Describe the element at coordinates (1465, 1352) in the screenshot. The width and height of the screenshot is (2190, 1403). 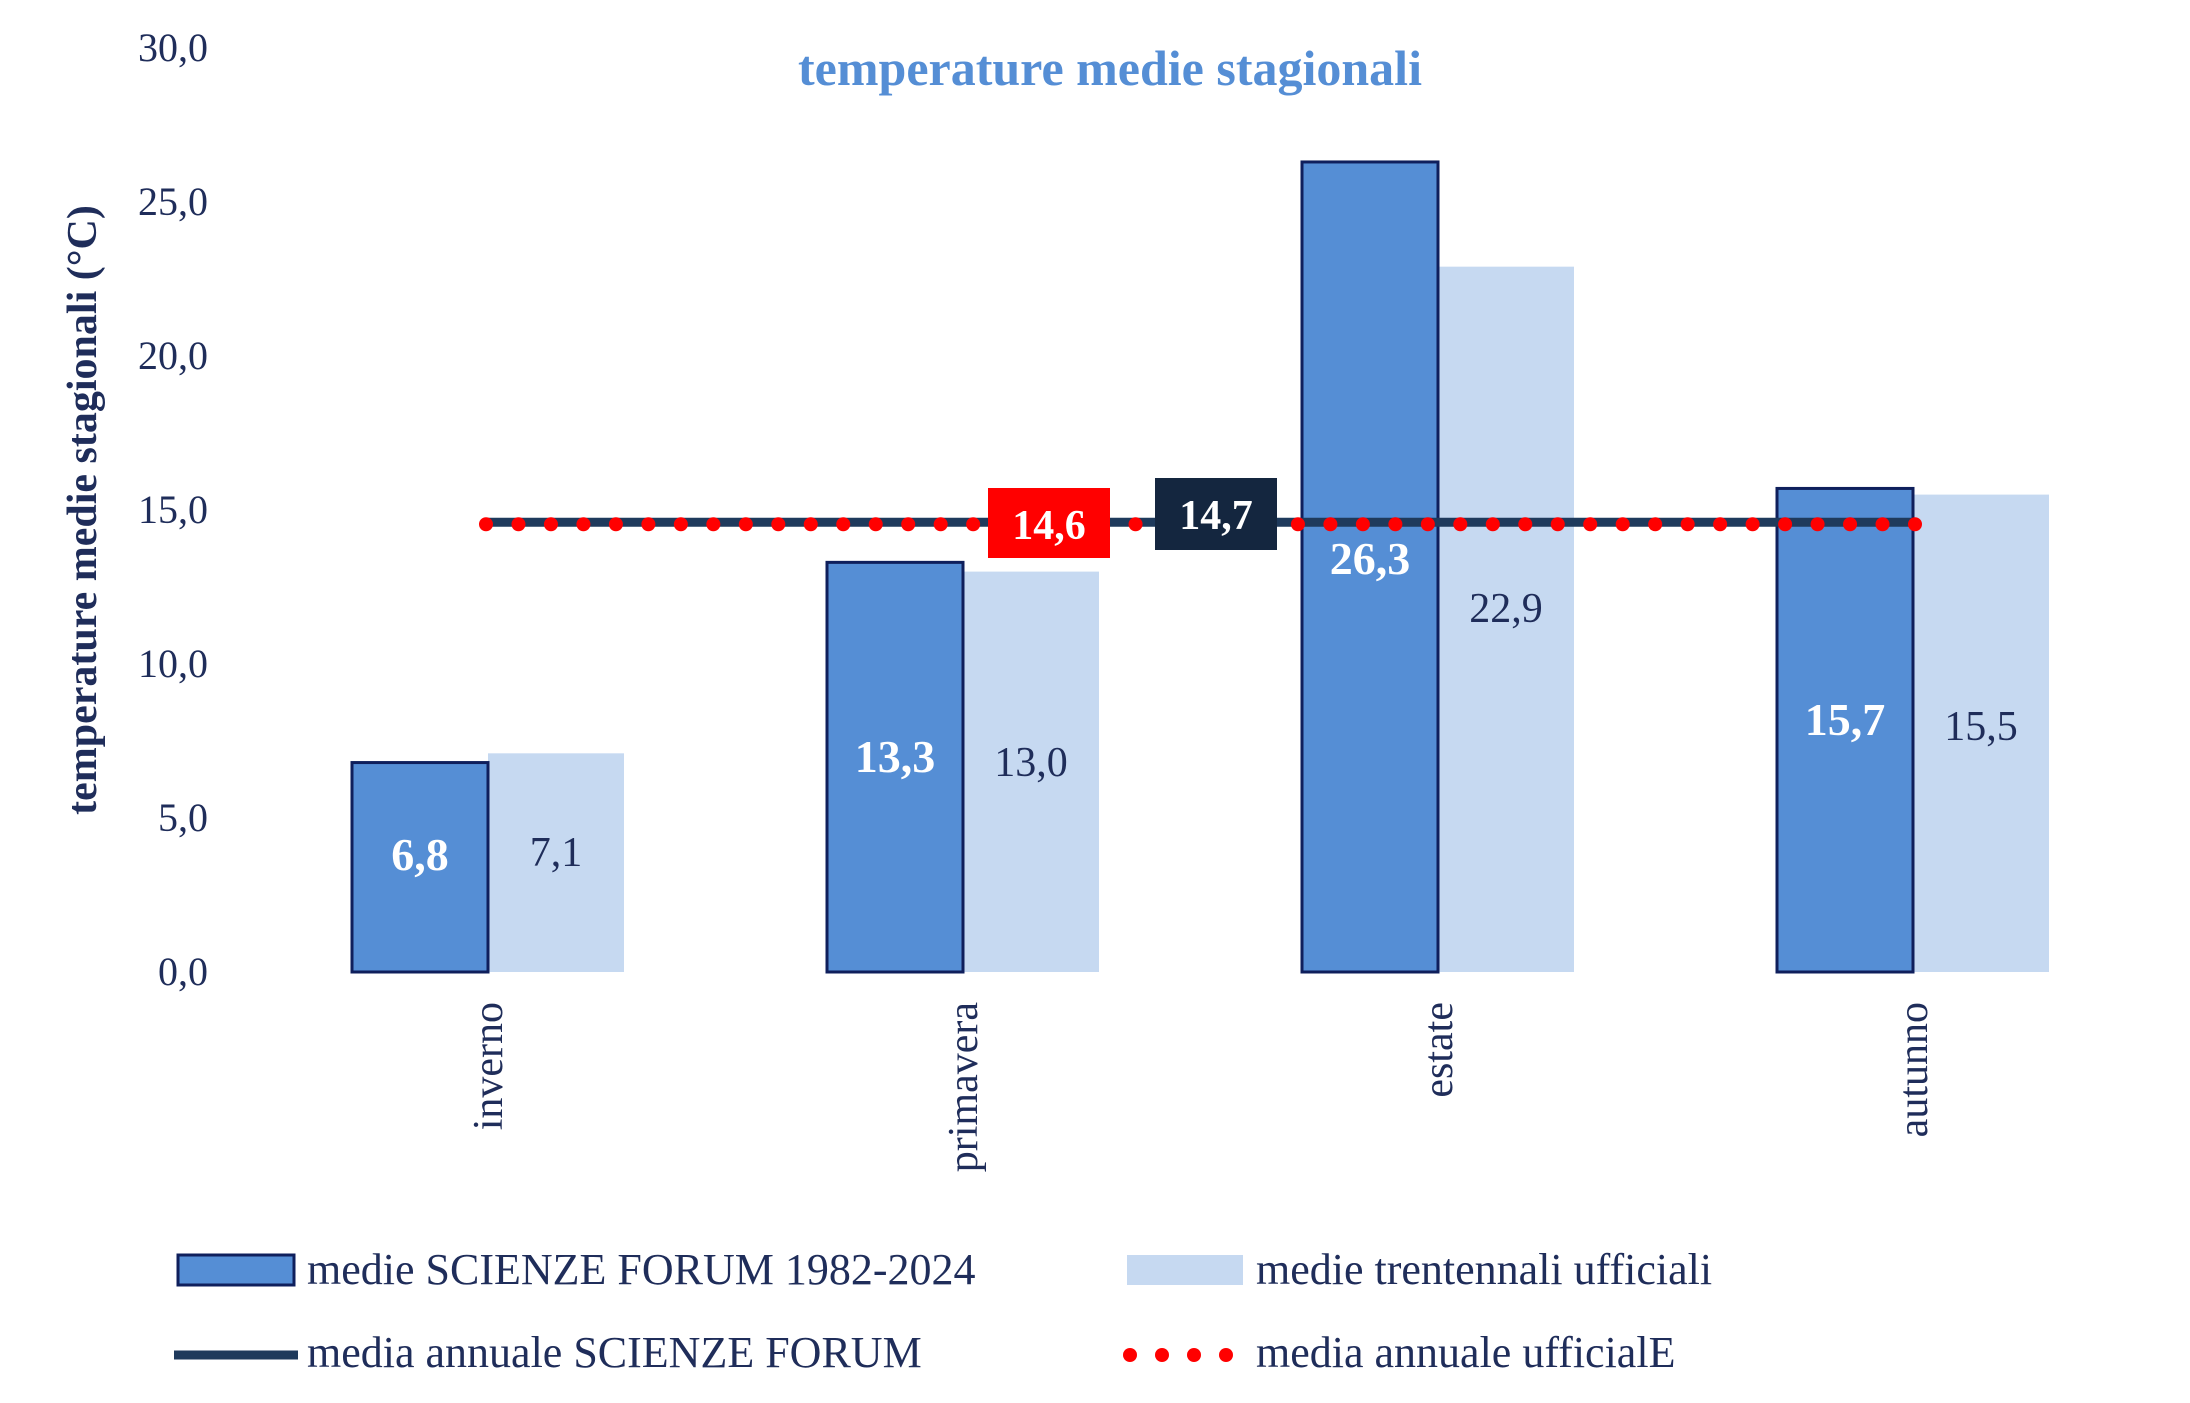
I see `legend-label-avg-official: media annuale ufficialE` at that location.